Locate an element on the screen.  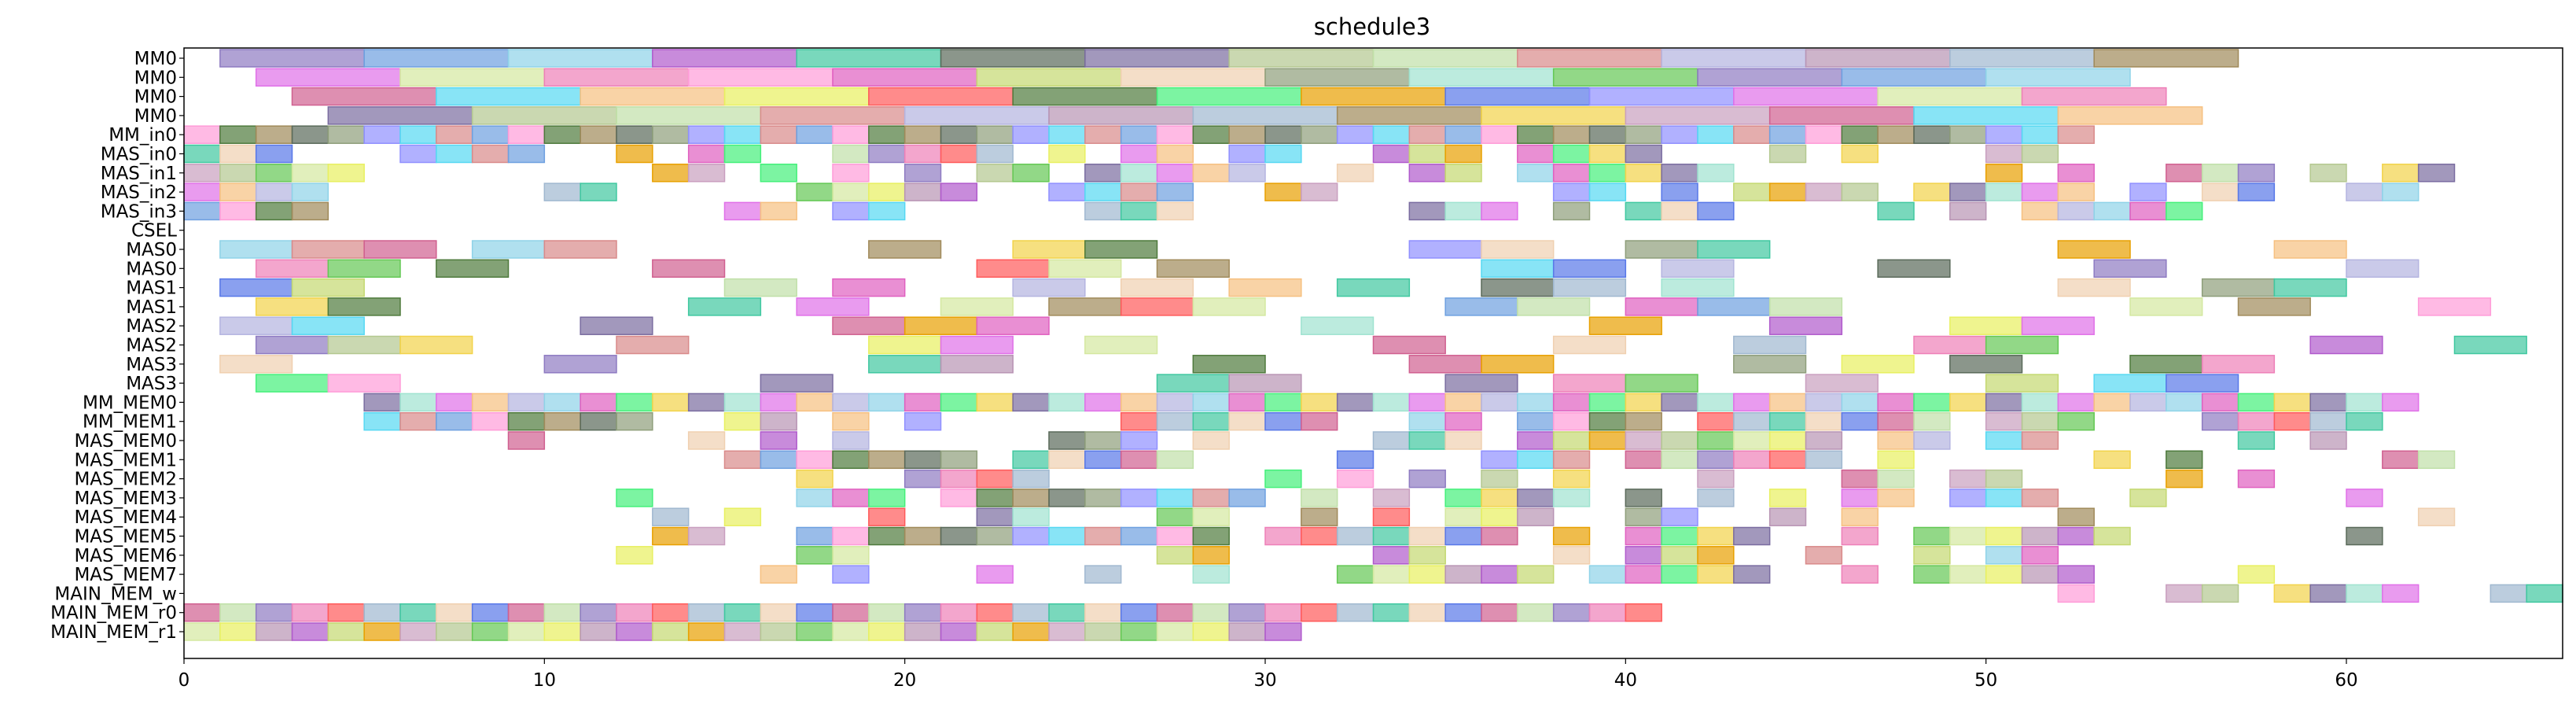
y-tick-label: MAS_MEM4 is located at coordinates (125, 517).